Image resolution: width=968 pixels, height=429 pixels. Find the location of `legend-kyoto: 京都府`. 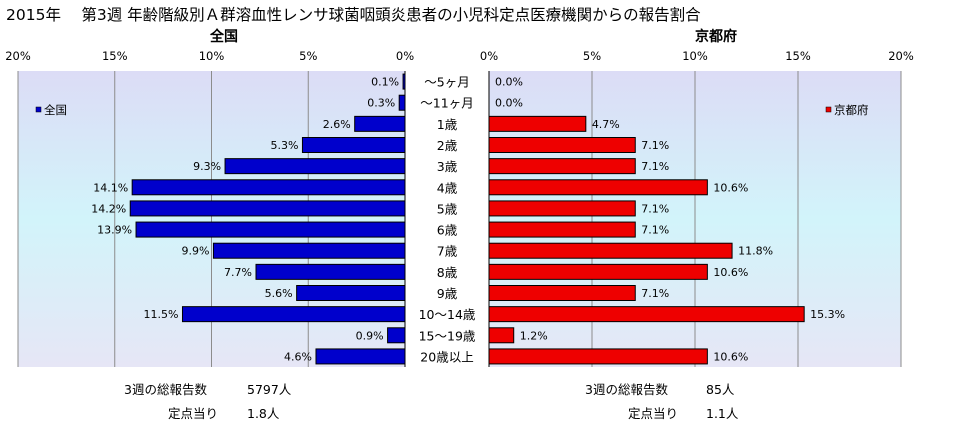

legend-kyoto: 京都府 is located at coordinates (847, 110).